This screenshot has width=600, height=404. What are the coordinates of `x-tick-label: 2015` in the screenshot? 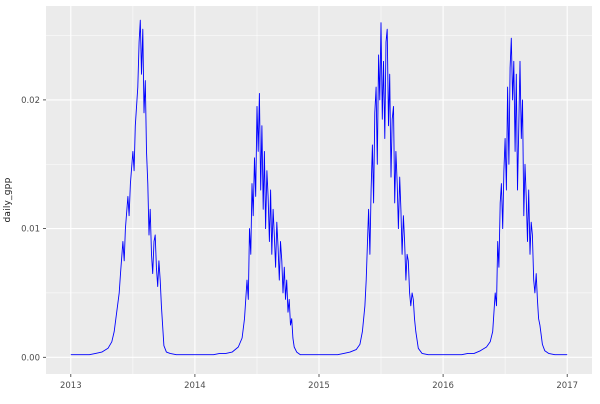 It's located at (319, 386).